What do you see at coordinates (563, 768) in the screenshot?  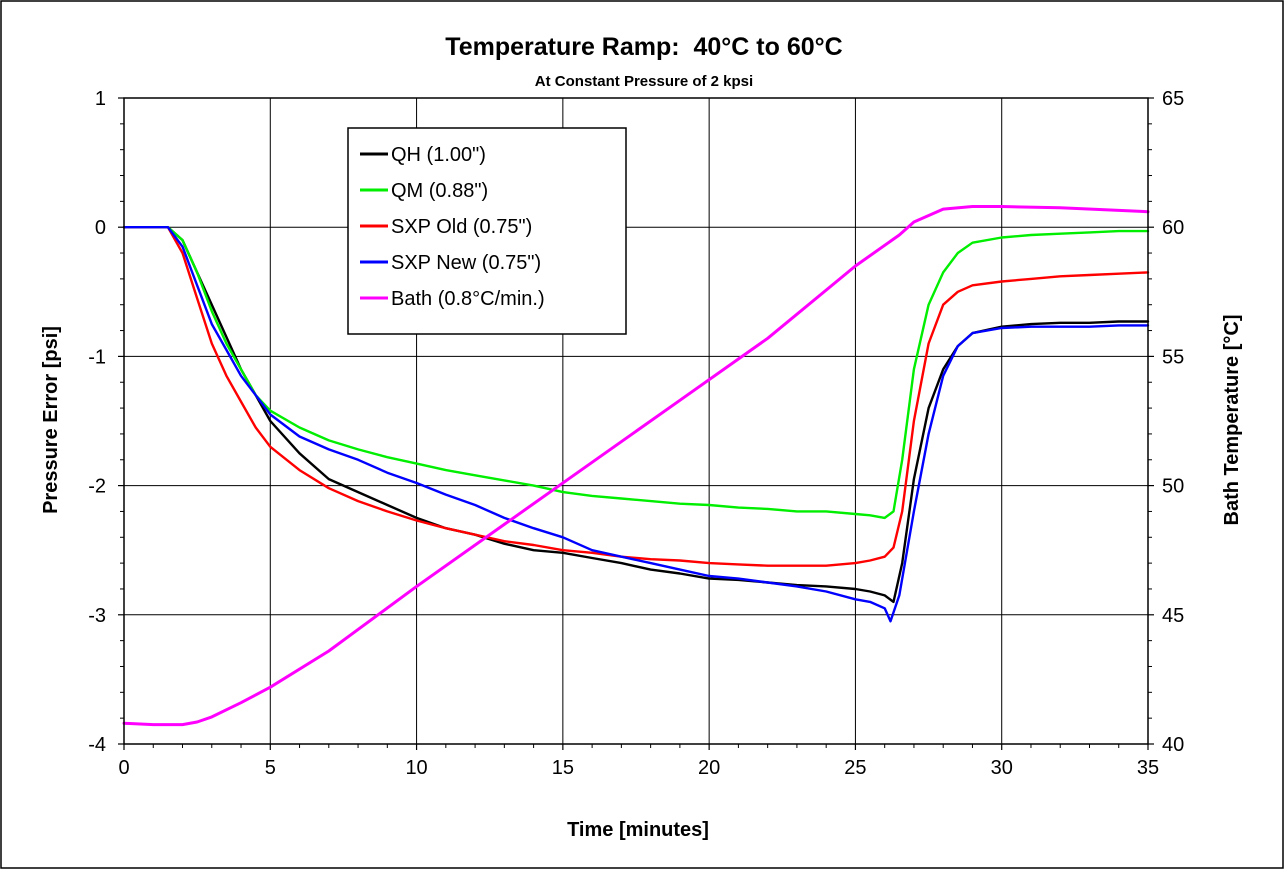 I see `x-tick-label: 15` at bounding box center [563, 768].